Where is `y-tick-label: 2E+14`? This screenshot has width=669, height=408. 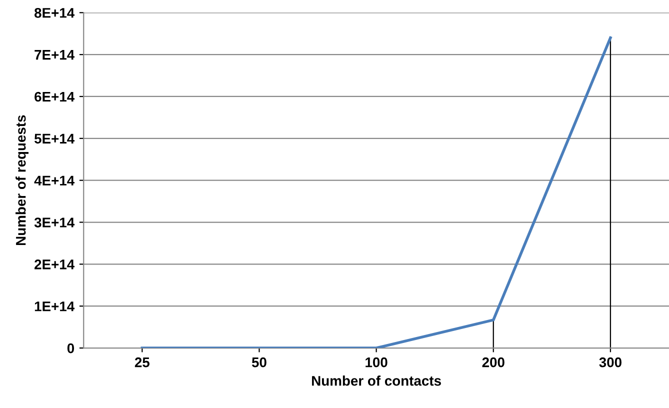 y-tick-label: 2E+14 is located at coordinates (54, 265).